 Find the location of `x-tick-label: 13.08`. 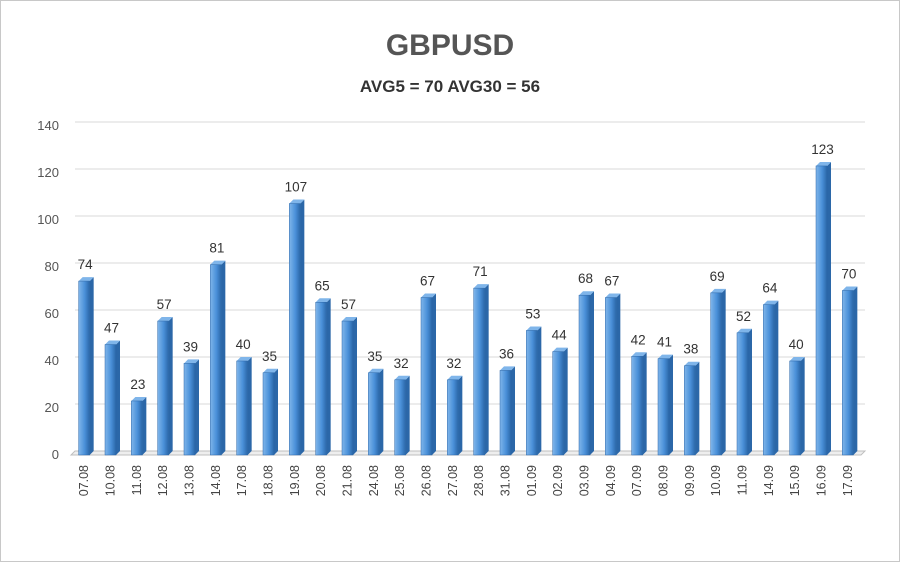

x-tick-label: 13.08 is located at coordinates (190, 480).